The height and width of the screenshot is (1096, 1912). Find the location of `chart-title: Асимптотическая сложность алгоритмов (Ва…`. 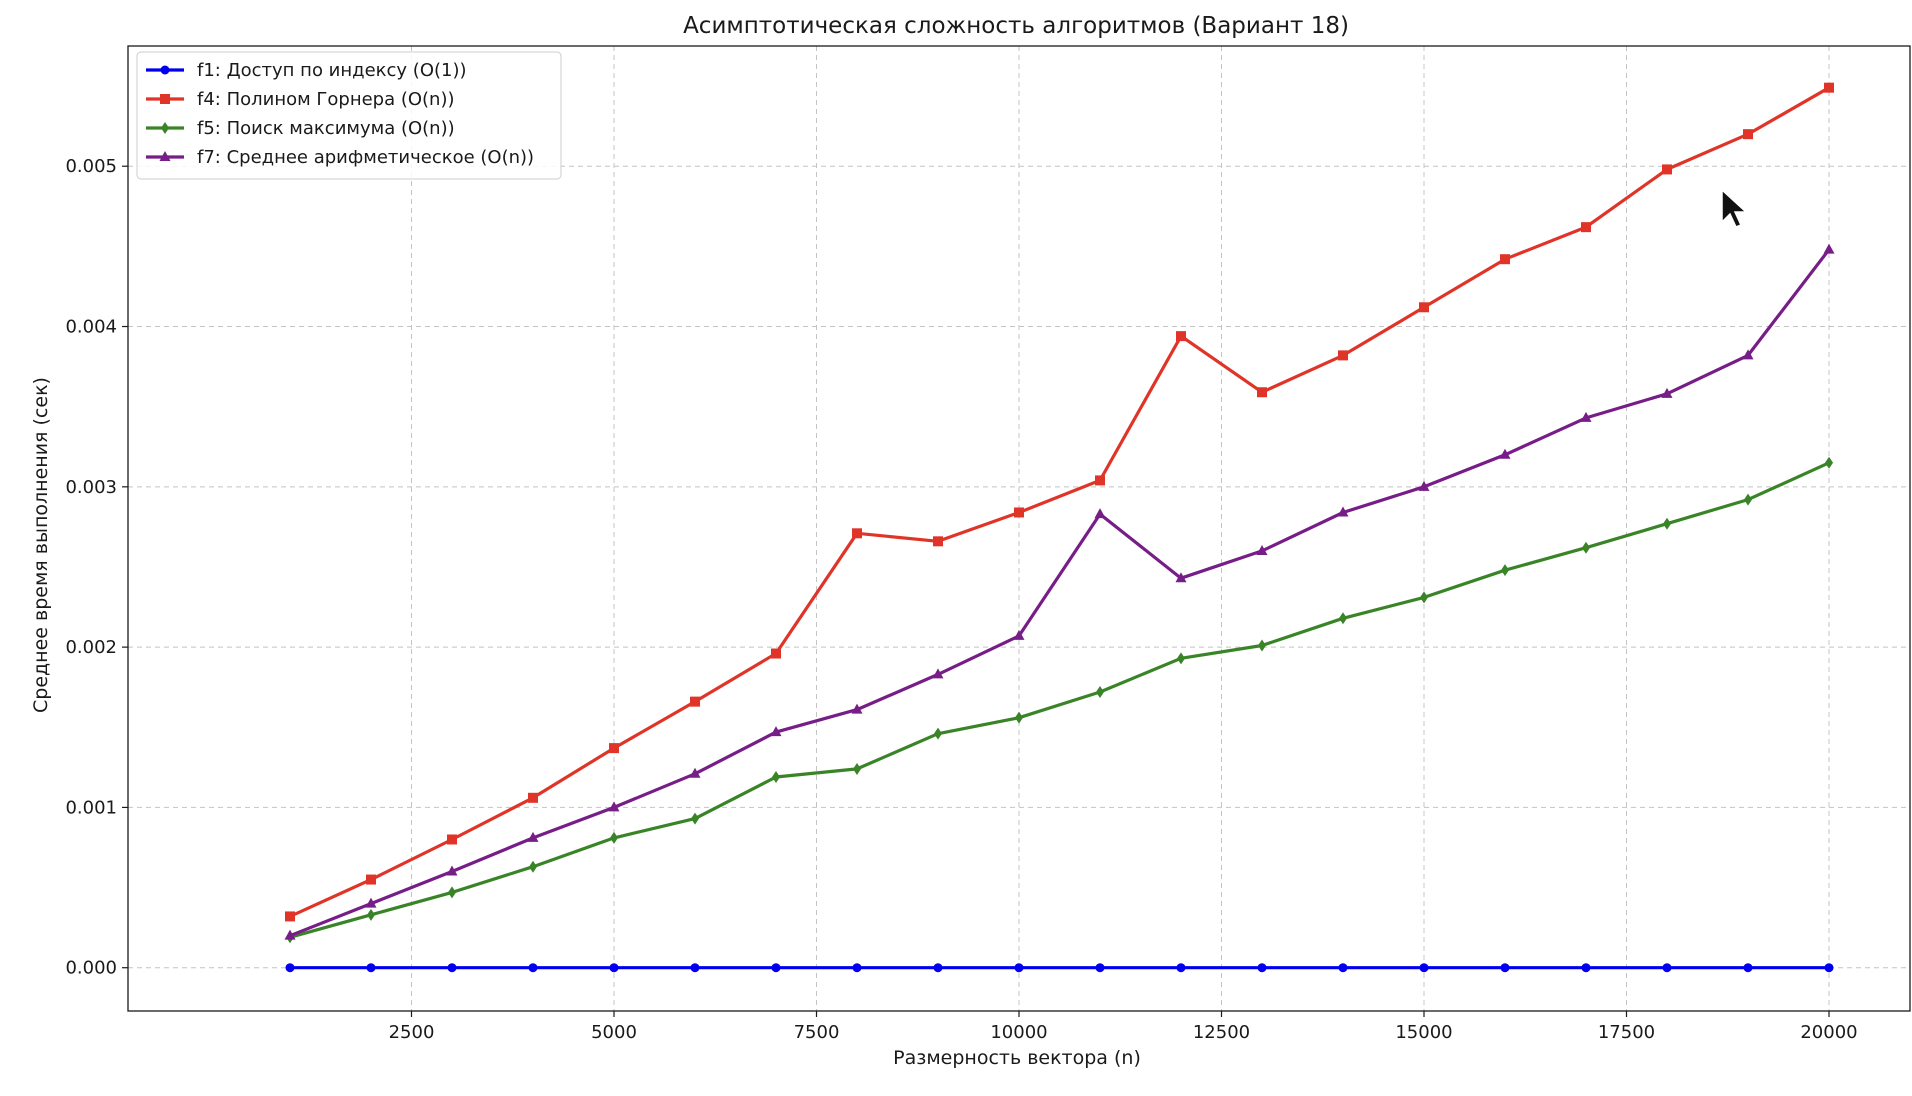

chart-title: Асимптотическая сложность алгоритмов (Ва… is located at coordinates (1016, 26).